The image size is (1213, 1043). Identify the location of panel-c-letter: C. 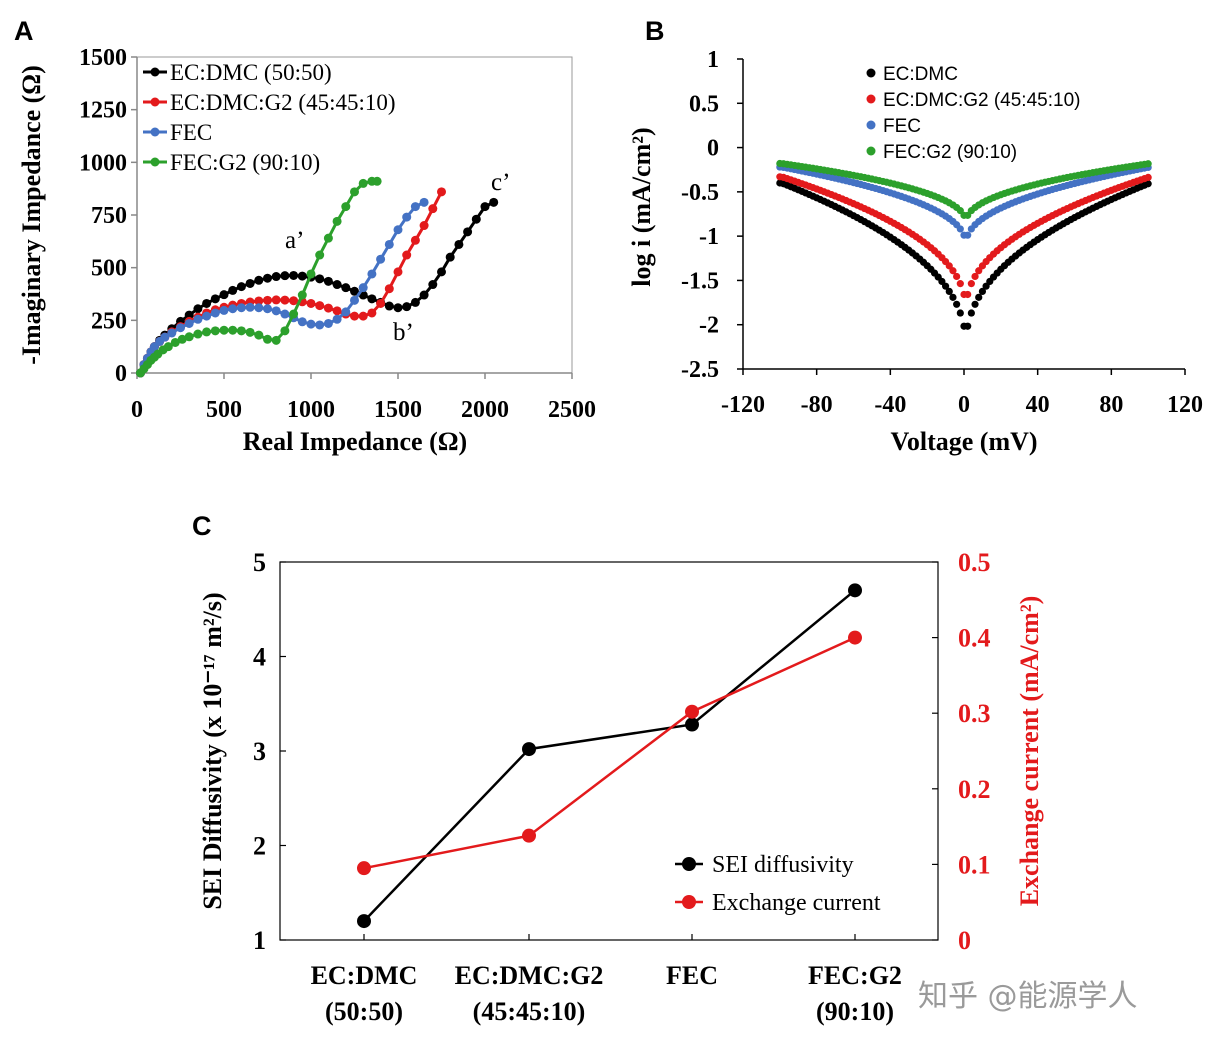
(202, 526).